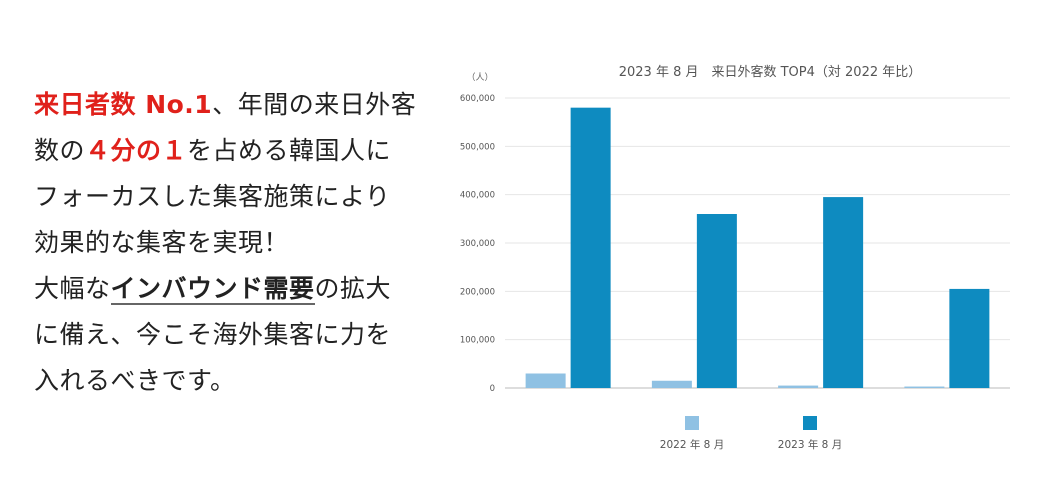 Image resolution: width=1060 pixels, height=500 pixels. What do you see at coordinates (60, 150) in the screenshot?
I see `copy-text: 数の` at bounding box center [60, 150].